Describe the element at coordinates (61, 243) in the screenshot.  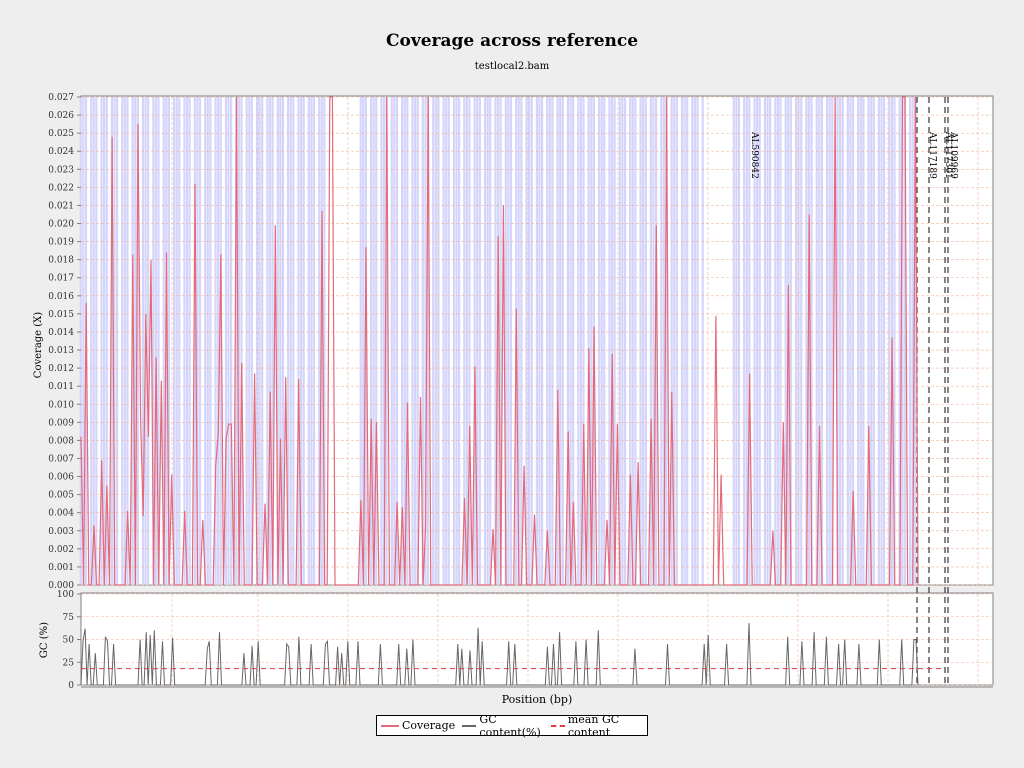
I see `coverage-tick-label: 0.019` at that location.